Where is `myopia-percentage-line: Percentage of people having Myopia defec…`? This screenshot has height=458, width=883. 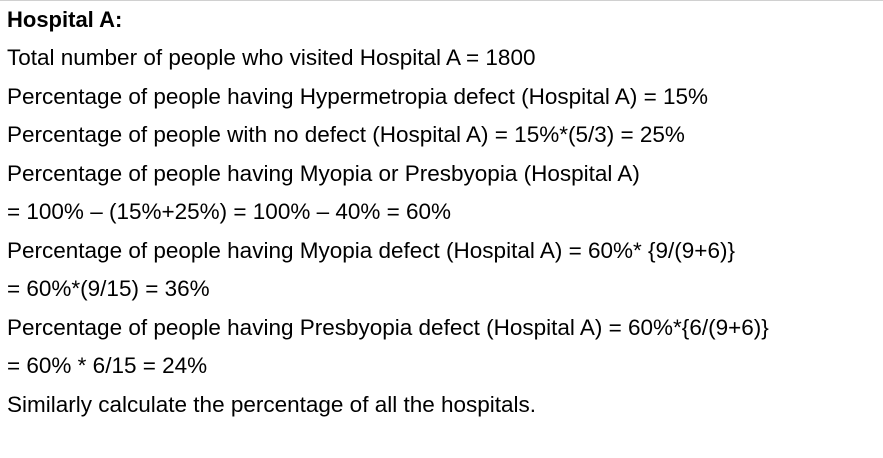 myopia-percentage-line: Percentage of people having Myopia defec… is located at coordinates (371, 250).